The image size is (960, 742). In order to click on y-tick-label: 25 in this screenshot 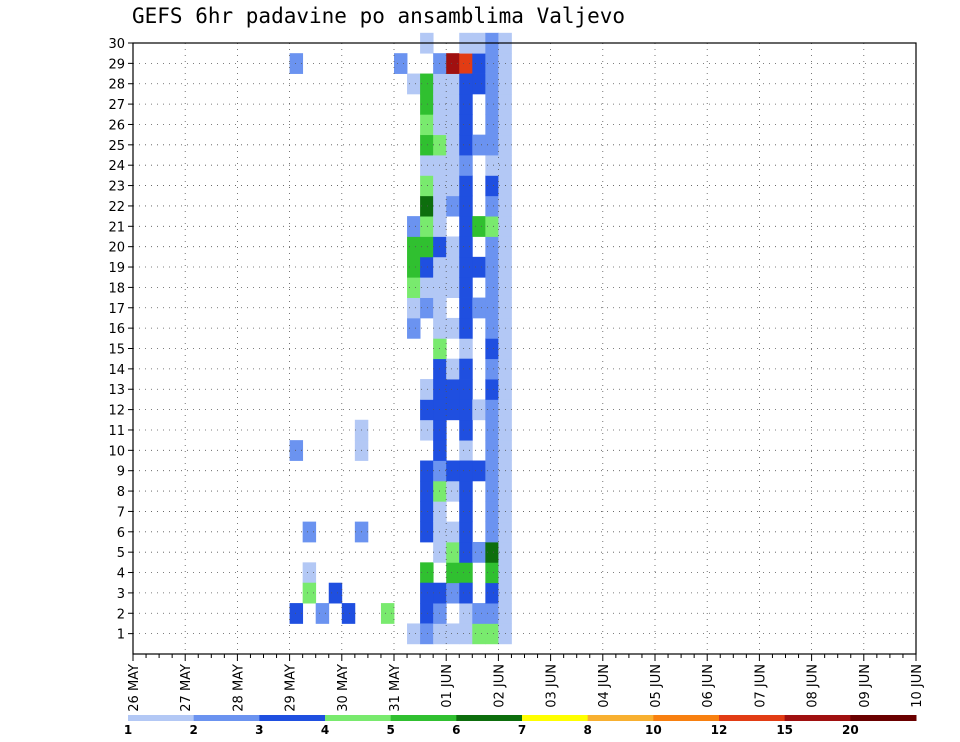, I will do `click(116, 146)`.